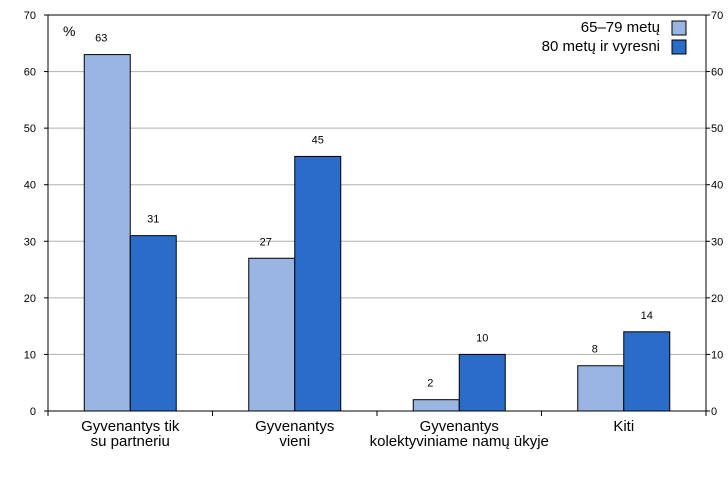  Describe the element at coordinates (717, 186) in the screenshot. I see `y-tick-label-right: 40` at that location.